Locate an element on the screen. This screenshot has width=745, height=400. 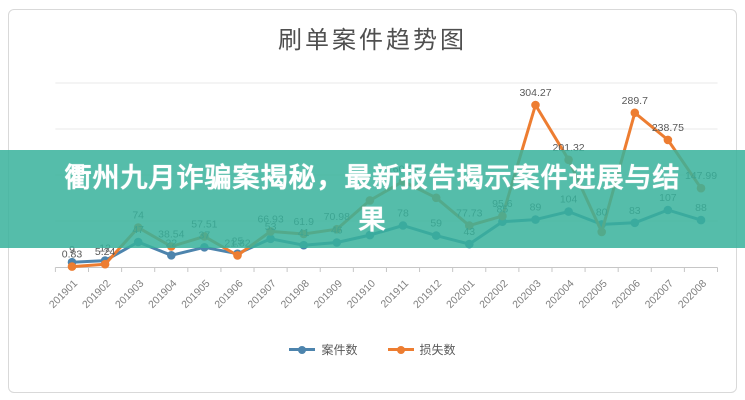
data-label: 304.27 is located at coordinates (535, 93).